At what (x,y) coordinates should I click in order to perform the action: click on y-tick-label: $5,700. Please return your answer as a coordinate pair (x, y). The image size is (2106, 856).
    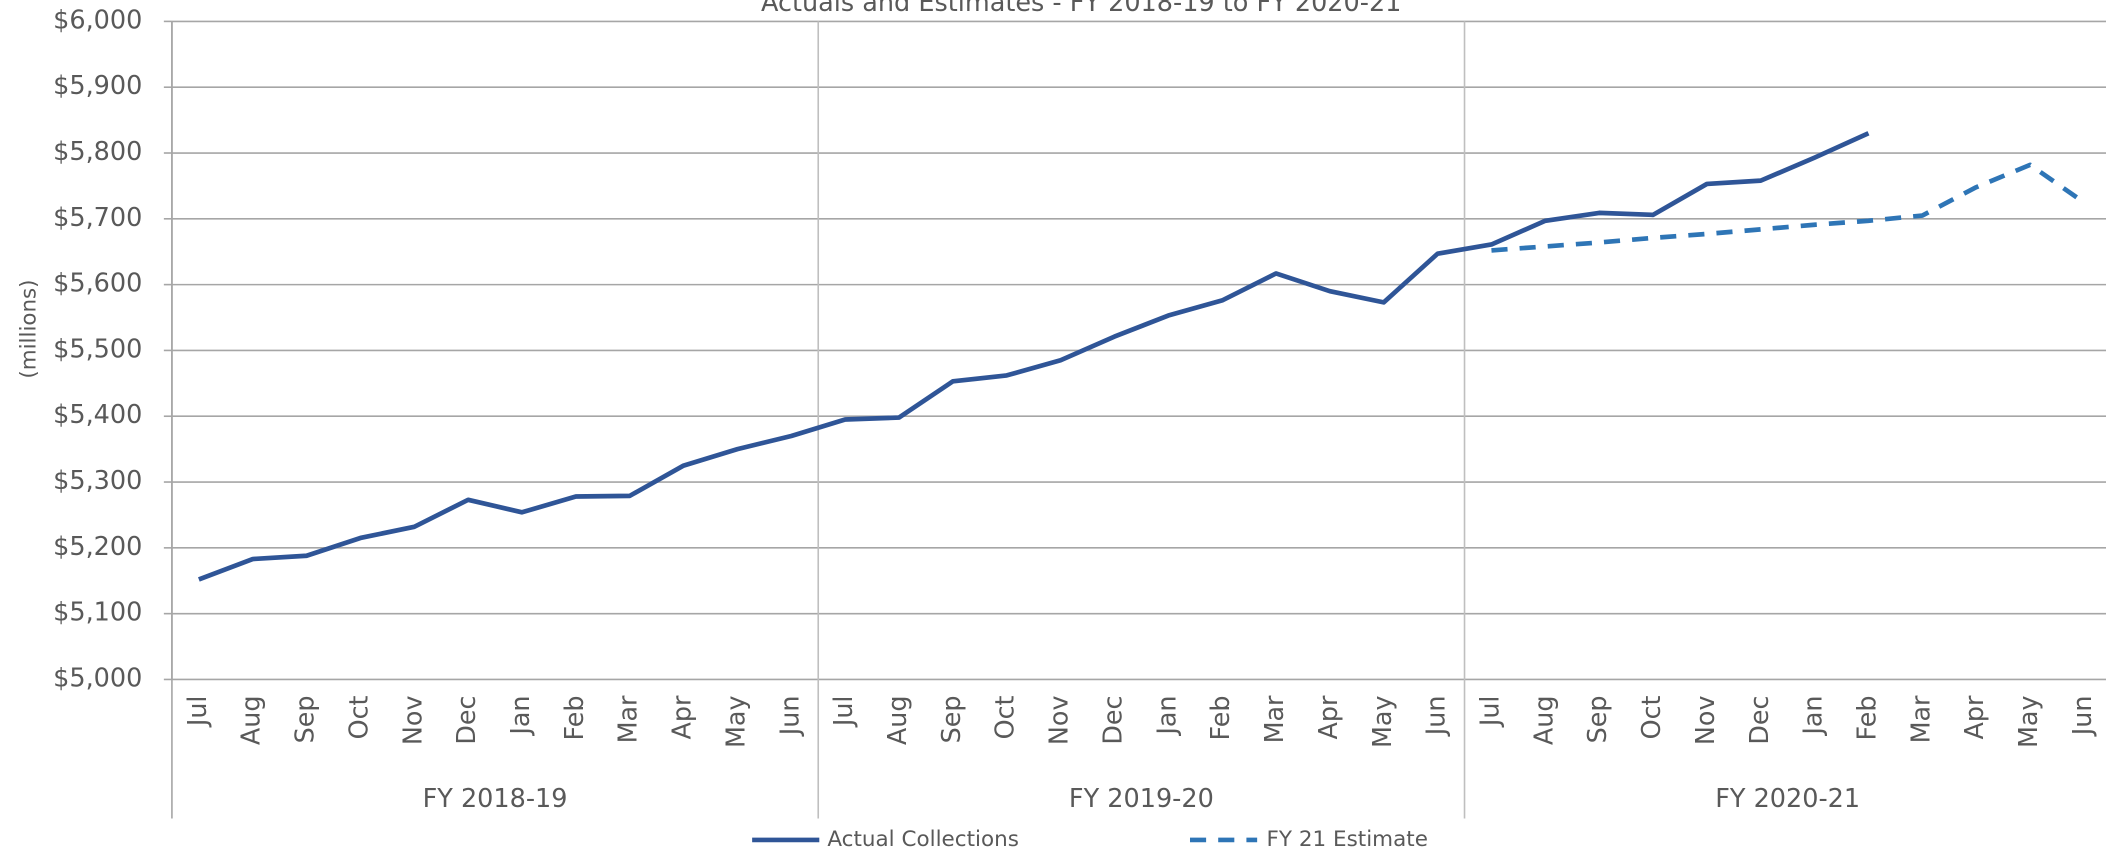
    Looking at the image, I should click on (97, 218).